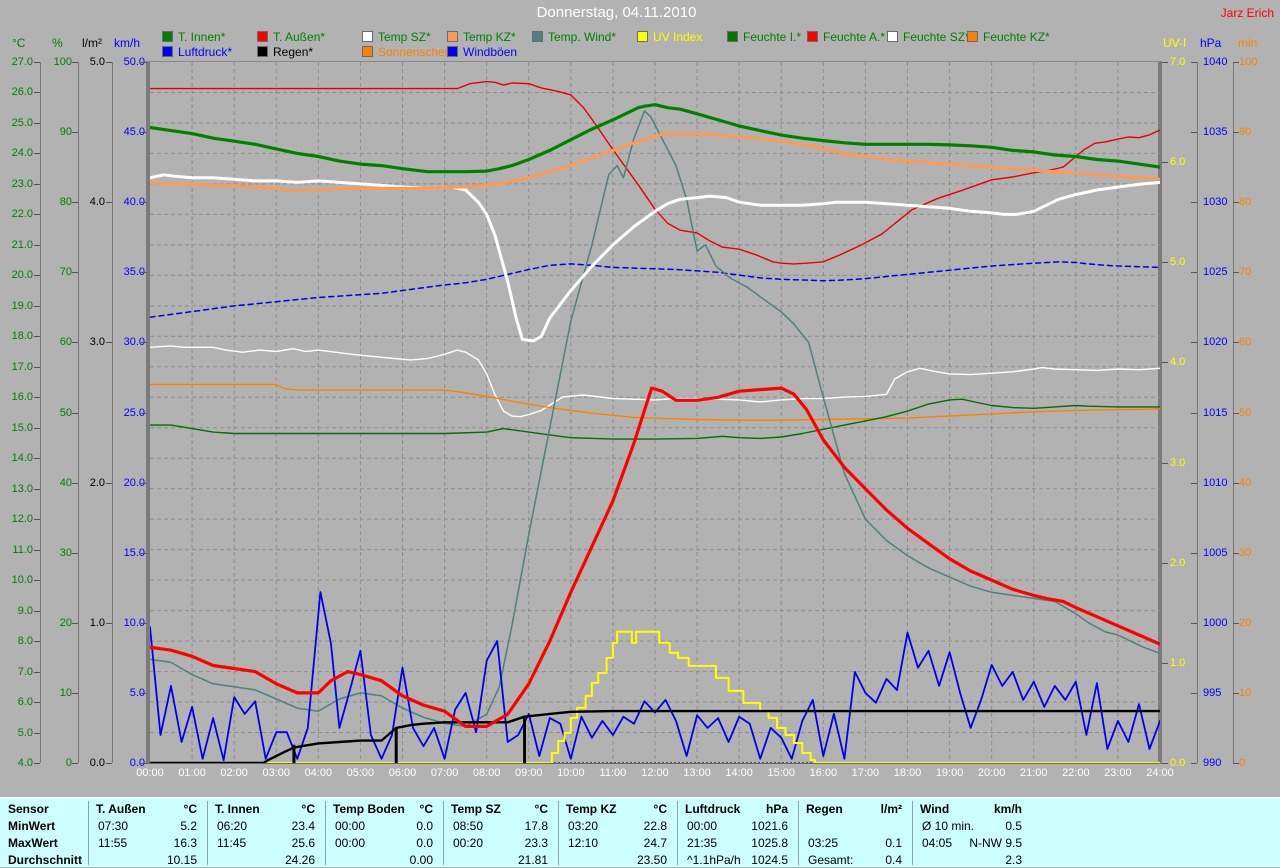  Describe the element at coordinates (1178, 462) in the screenshot. I see `tick-label: 3.0` at that location.